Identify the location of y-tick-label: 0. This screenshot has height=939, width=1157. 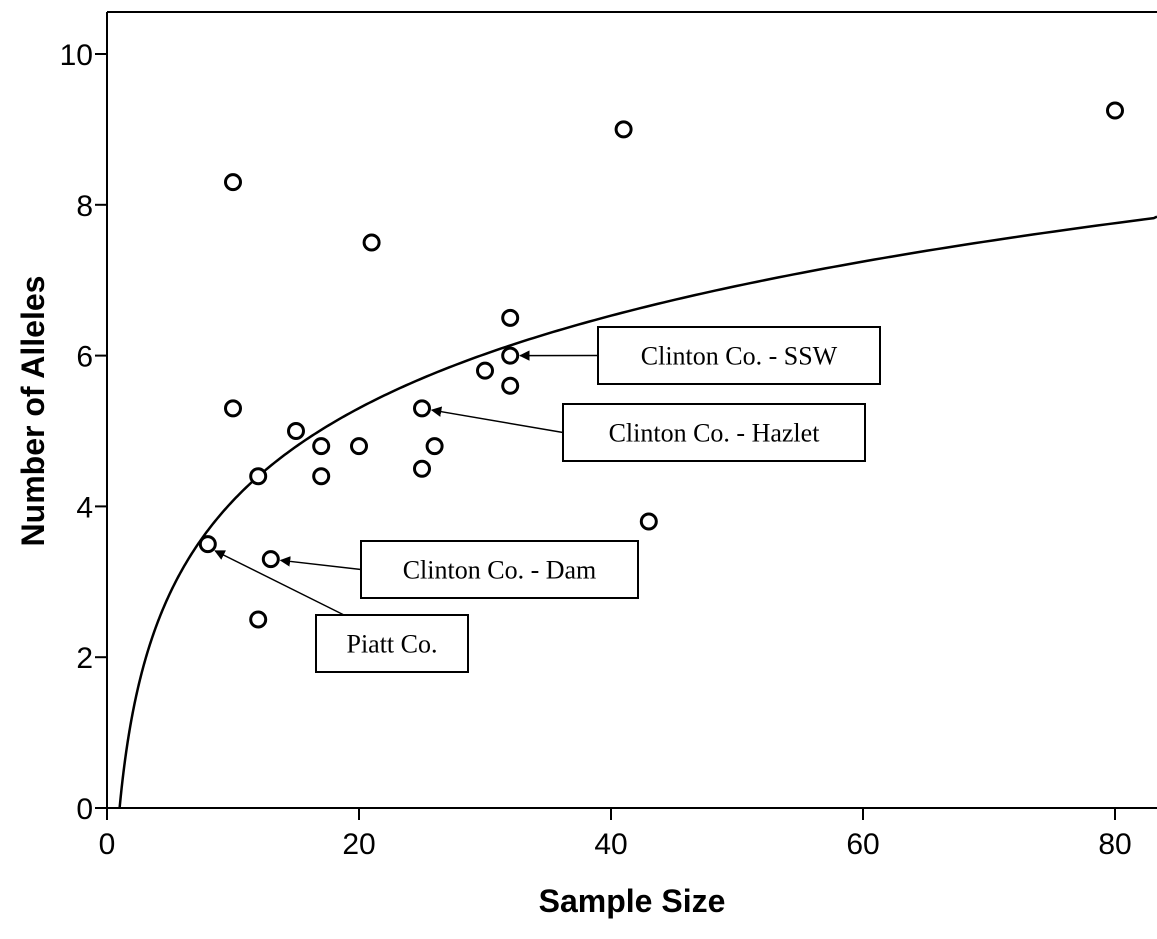
(84, 809).